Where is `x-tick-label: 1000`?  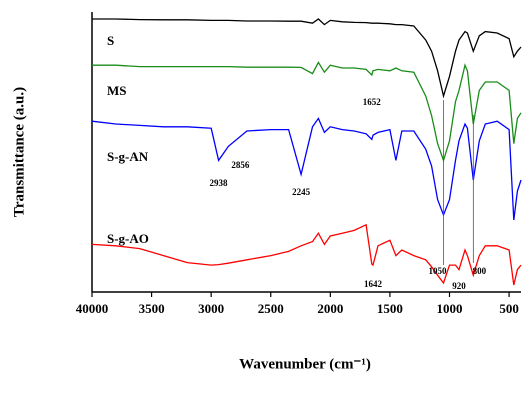
x-tick-label: 1000 is located at coordinates (450, 308).